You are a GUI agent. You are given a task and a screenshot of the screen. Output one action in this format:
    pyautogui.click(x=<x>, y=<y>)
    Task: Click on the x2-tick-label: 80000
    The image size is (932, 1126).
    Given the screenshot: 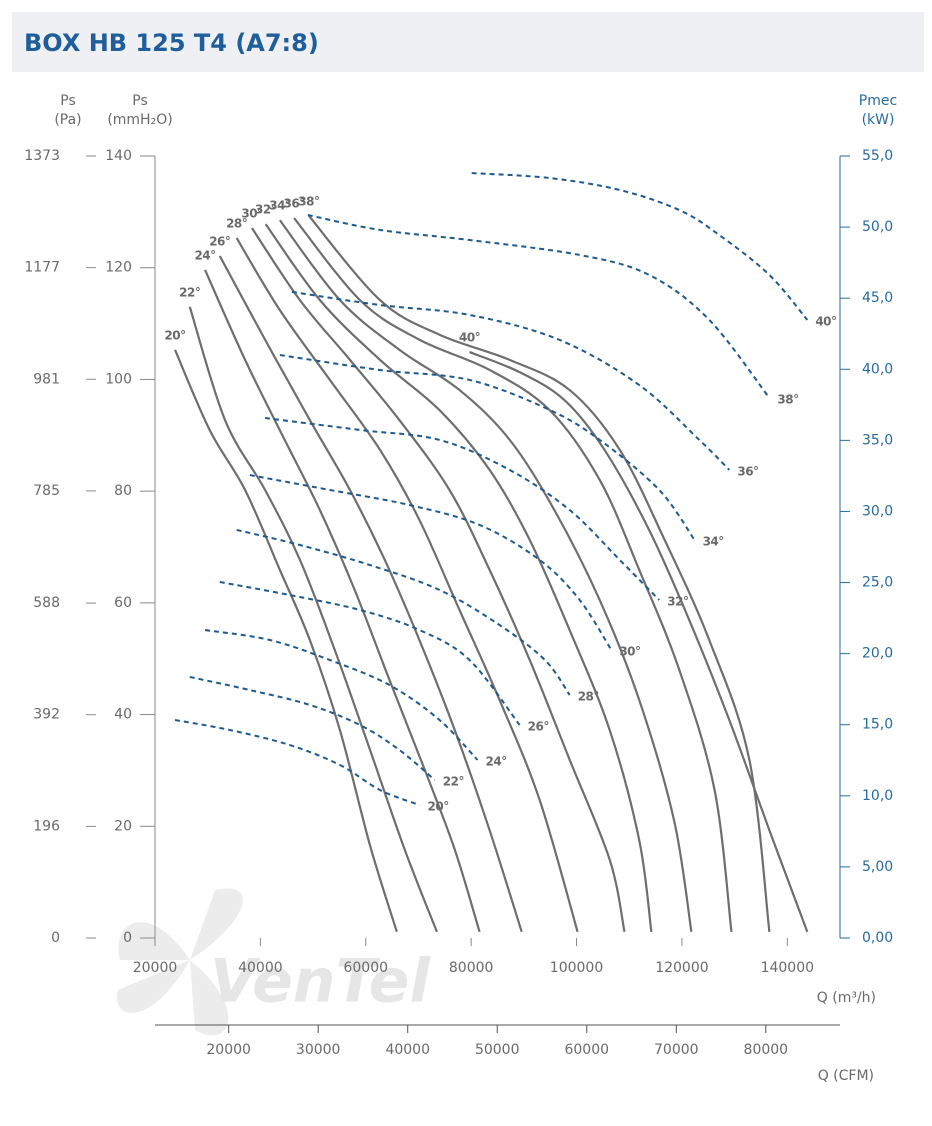 What is the action you would take?
    pyautogui.click(x=766, y=1050)
    